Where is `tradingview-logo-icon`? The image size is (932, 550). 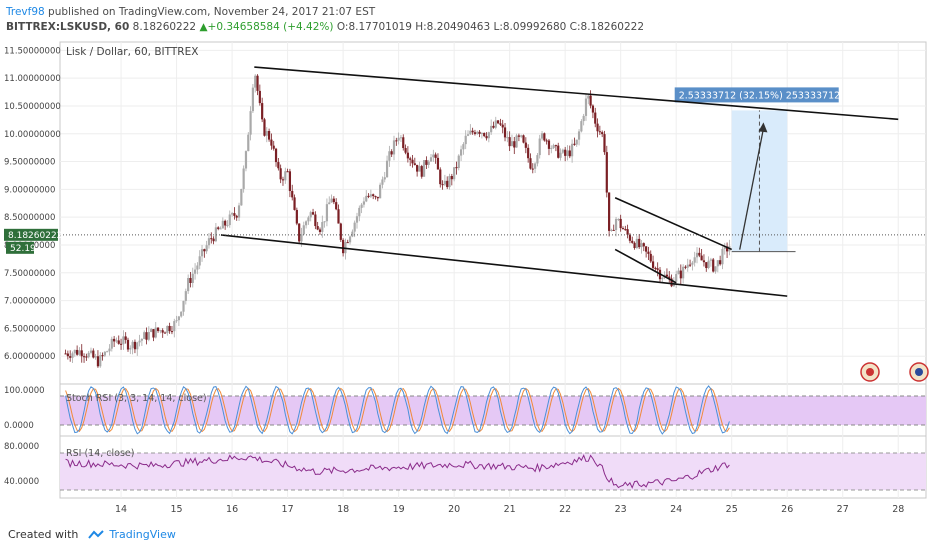
tradingview-logo-icon is located at coordinates (96, 534).